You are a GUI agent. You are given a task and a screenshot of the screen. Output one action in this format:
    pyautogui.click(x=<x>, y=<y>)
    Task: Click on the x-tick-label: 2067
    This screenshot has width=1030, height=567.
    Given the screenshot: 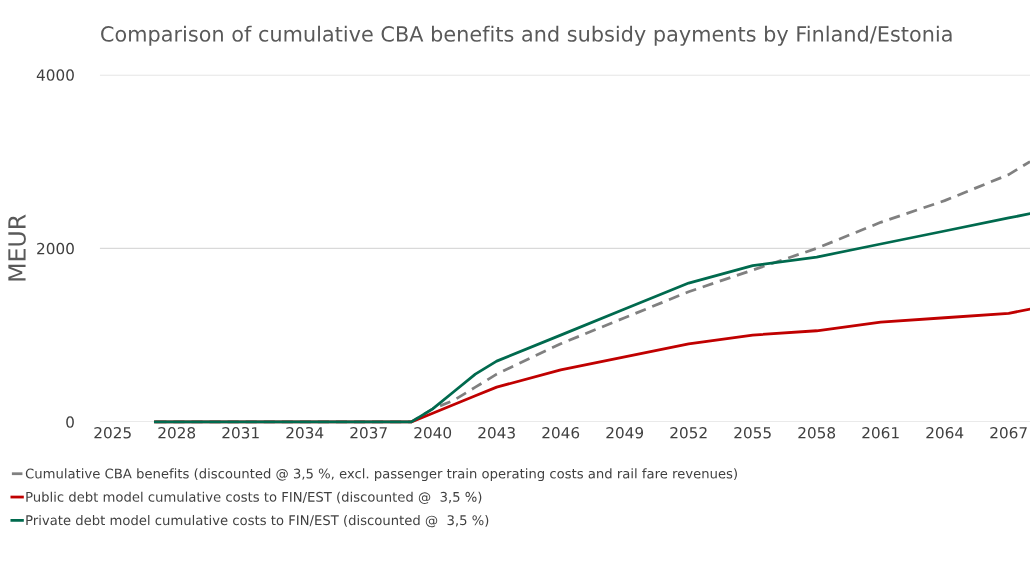 What is the action you would take?
    pyautogui.click(x=1008, y=432)
    